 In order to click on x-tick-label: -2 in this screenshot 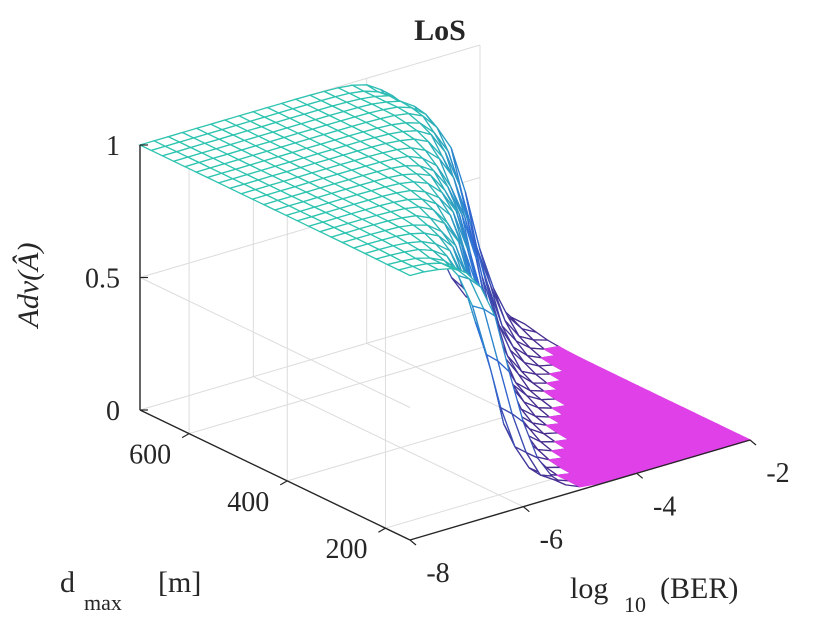, I will do `click(777, 473)`.